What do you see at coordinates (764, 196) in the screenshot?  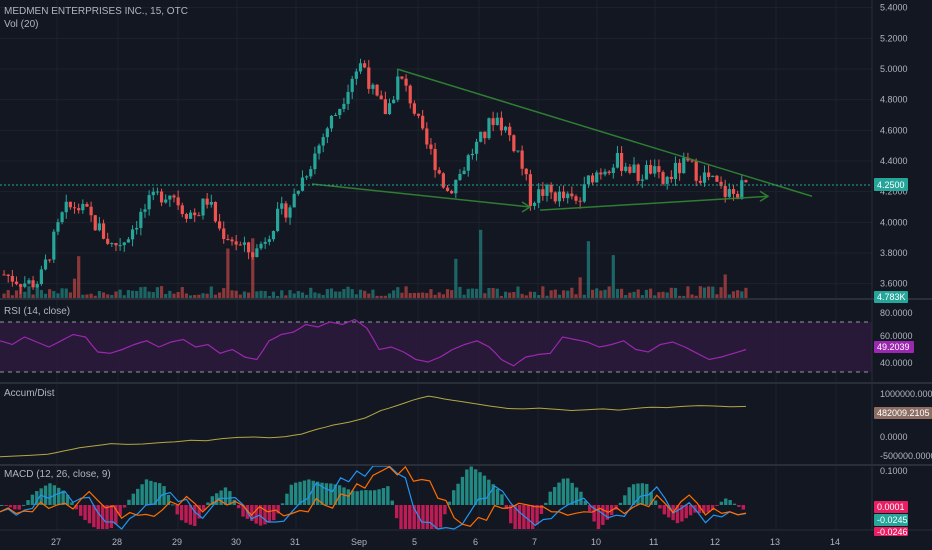 I see `trendline-arrowhead` at bounding box center [764, 196].